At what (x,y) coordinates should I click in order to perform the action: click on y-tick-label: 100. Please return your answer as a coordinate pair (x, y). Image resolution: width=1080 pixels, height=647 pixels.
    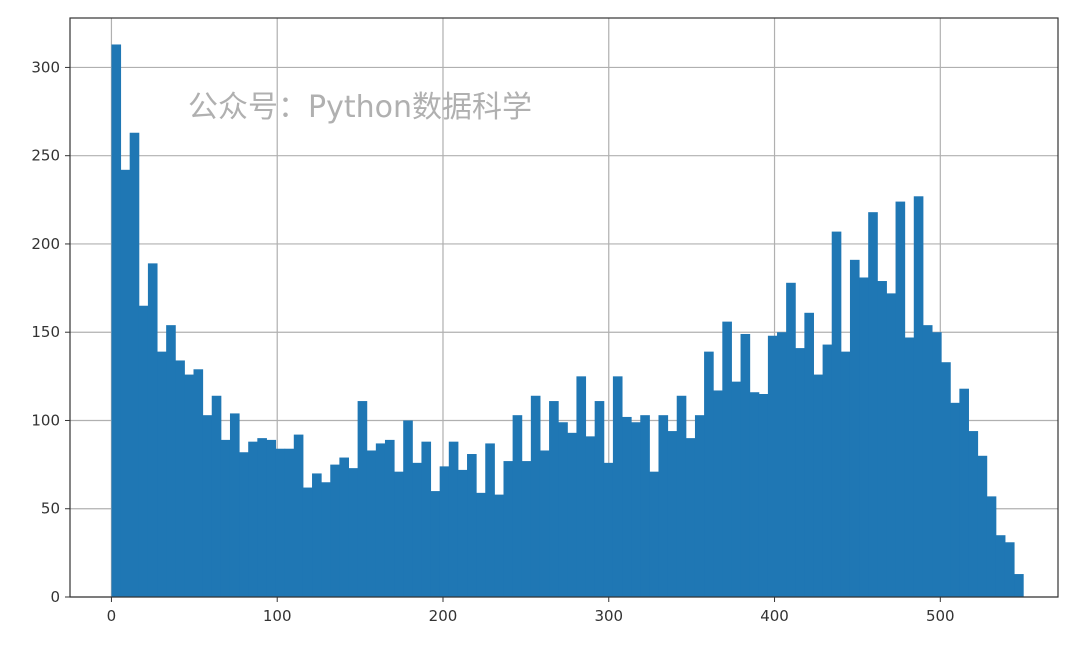
    Looking at the image, I should click on (45, 420).